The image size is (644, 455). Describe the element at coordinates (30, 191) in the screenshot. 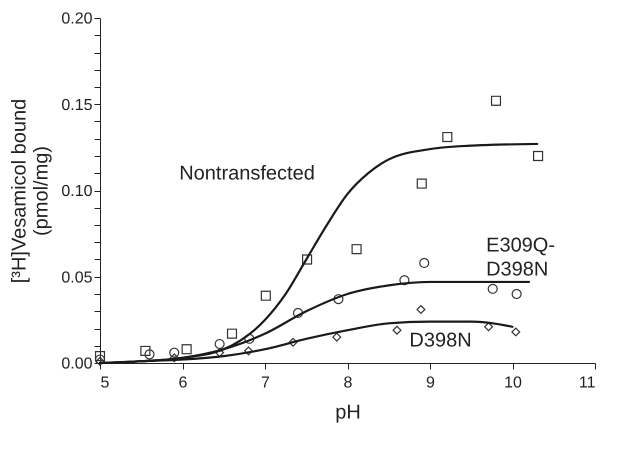

I see `y-axis-title: [³H]Vesamicol bound (pmol/mg)` at that location.